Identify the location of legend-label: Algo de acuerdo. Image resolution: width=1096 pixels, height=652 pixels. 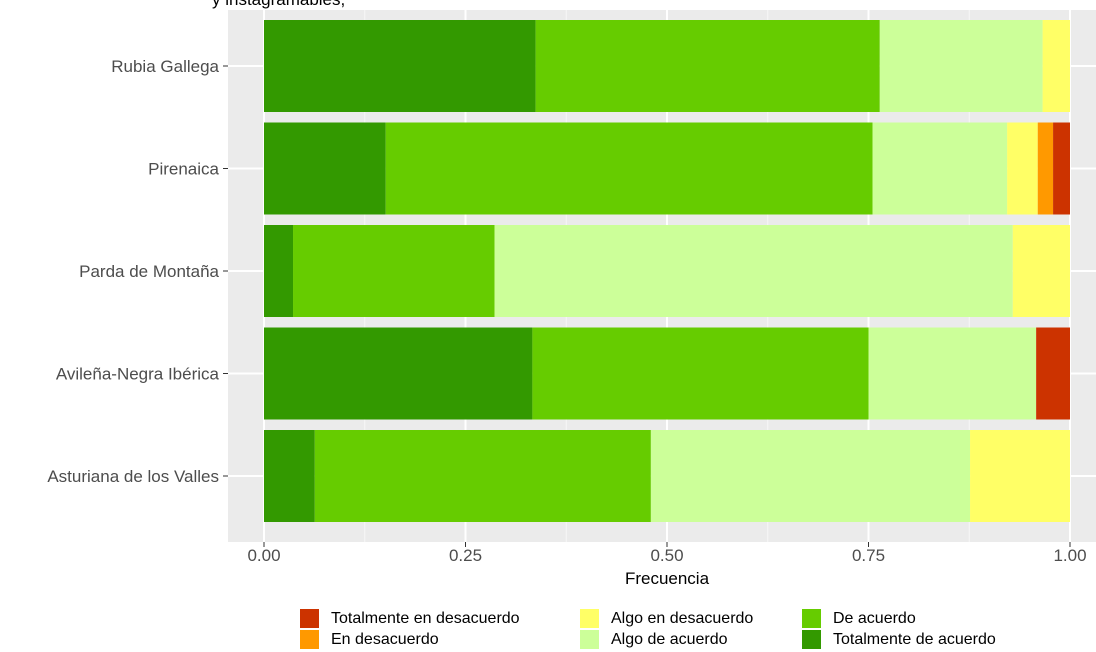
(669, 639).